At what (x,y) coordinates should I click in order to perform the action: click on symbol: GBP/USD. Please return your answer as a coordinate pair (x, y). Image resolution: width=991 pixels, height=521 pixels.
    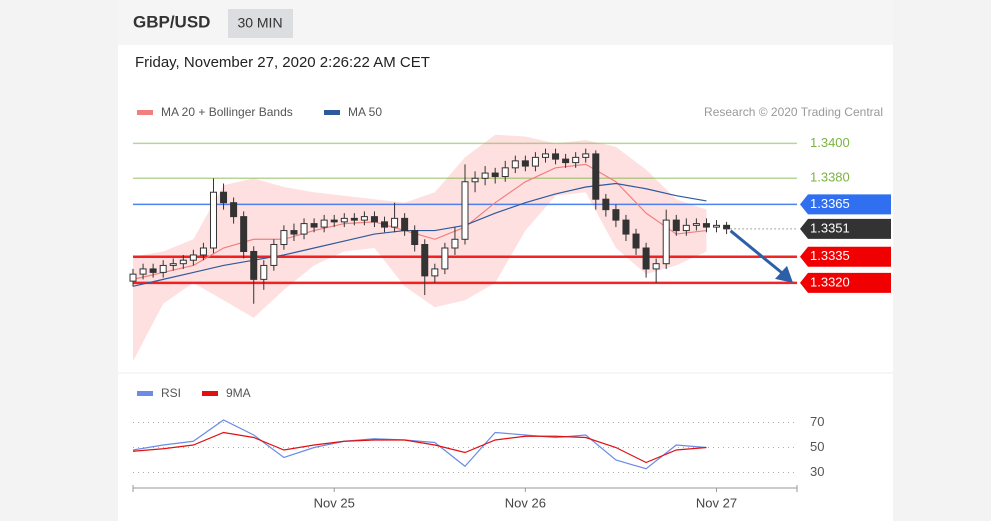
    Looking at the image, I should click on (171, 21).